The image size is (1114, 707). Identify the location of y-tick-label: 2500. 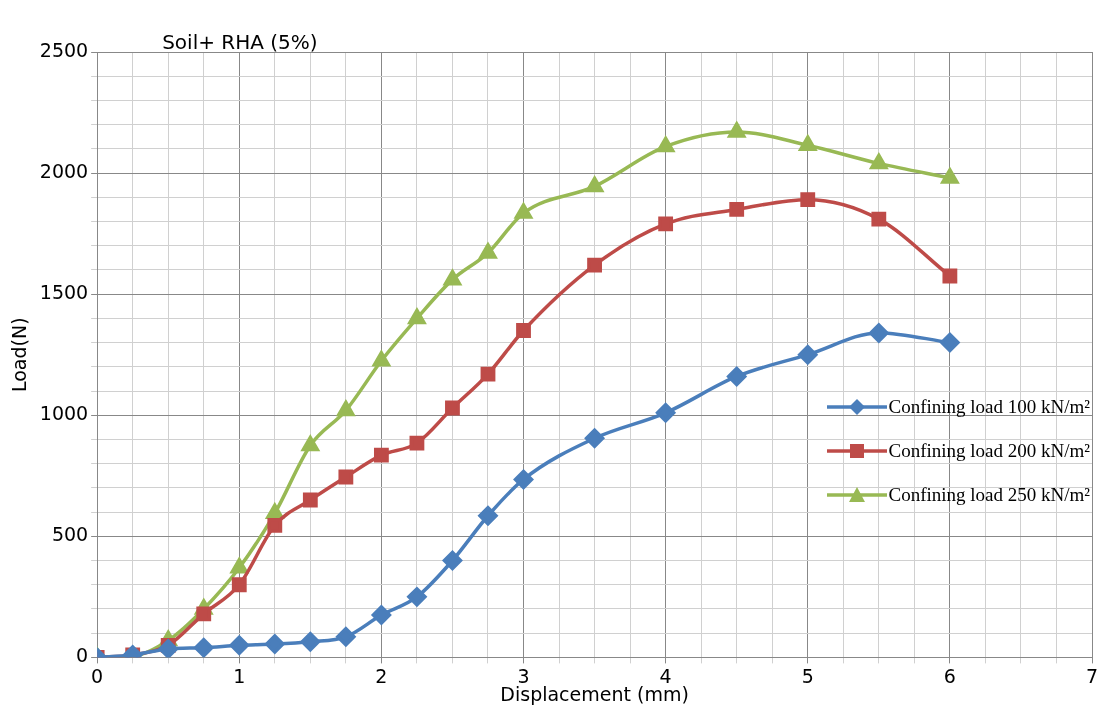
(64, 49).